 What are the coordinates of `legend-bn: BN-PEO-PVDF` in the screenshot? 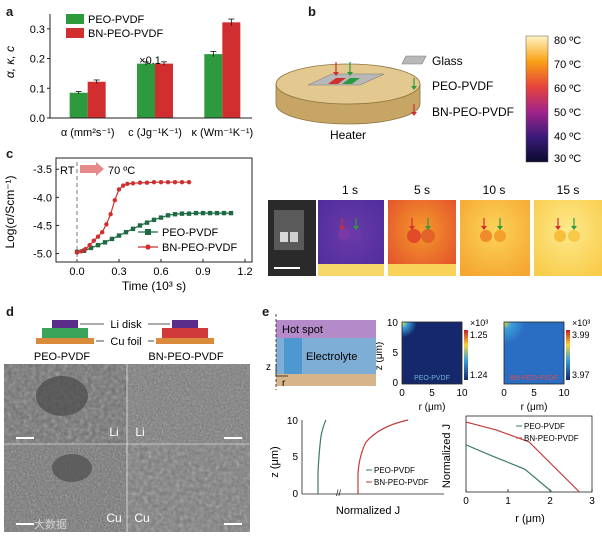 It's located at (473, 112).